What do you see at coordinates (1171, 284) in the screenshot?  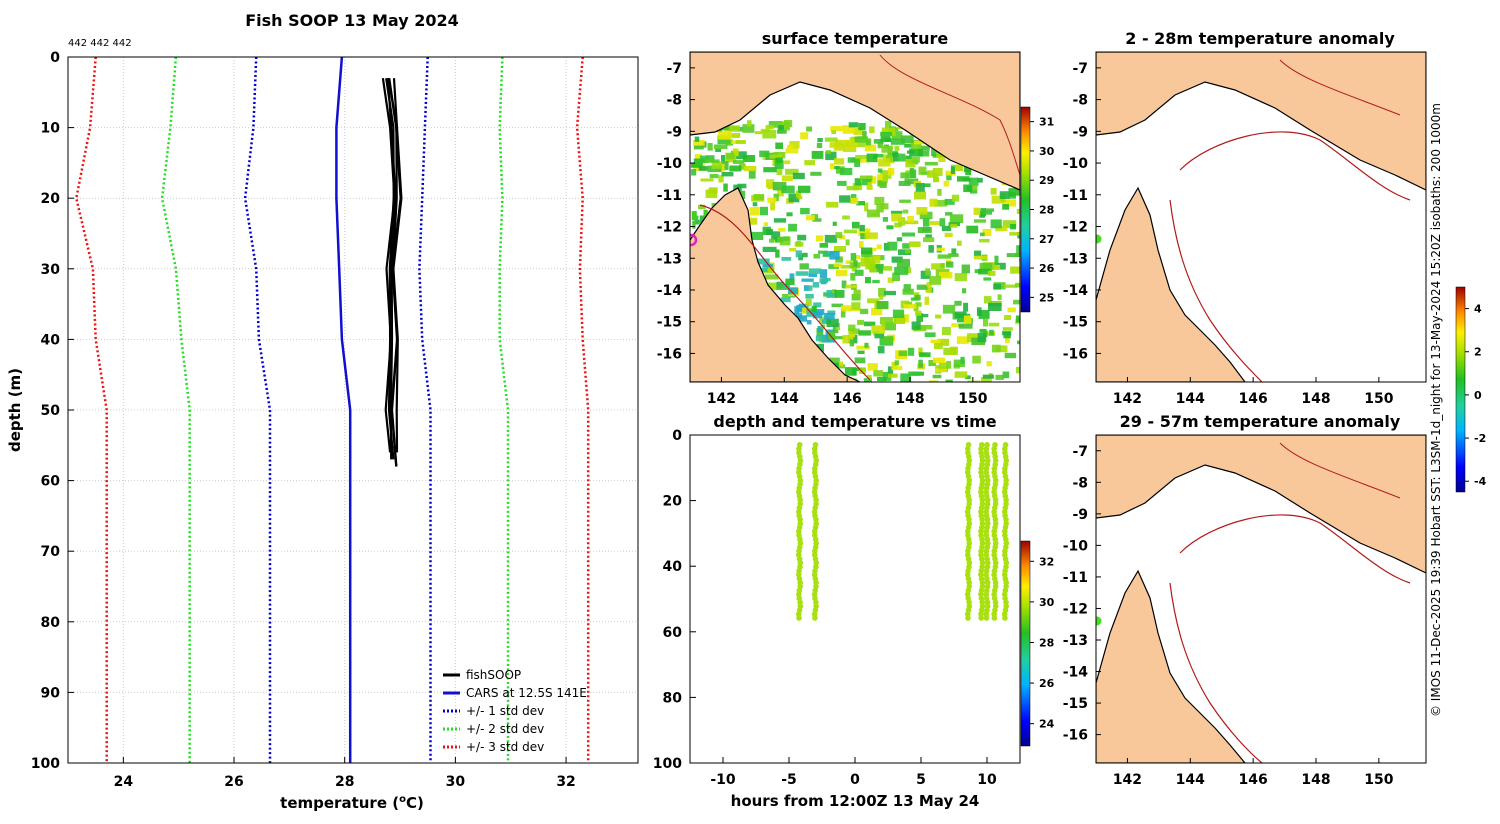 I see `land-cape-york-a1` at bounding box center [1171, 284].